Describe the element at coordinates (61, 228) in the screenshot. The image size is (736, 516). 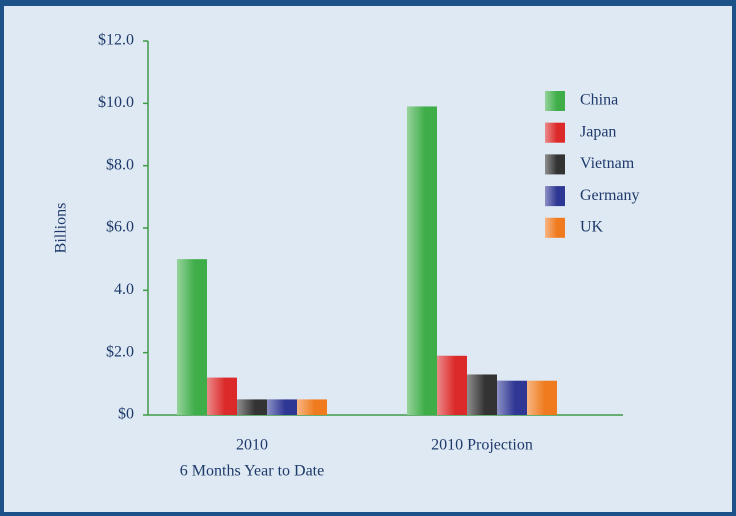
I see `y-axis-label: Billions` at that location.